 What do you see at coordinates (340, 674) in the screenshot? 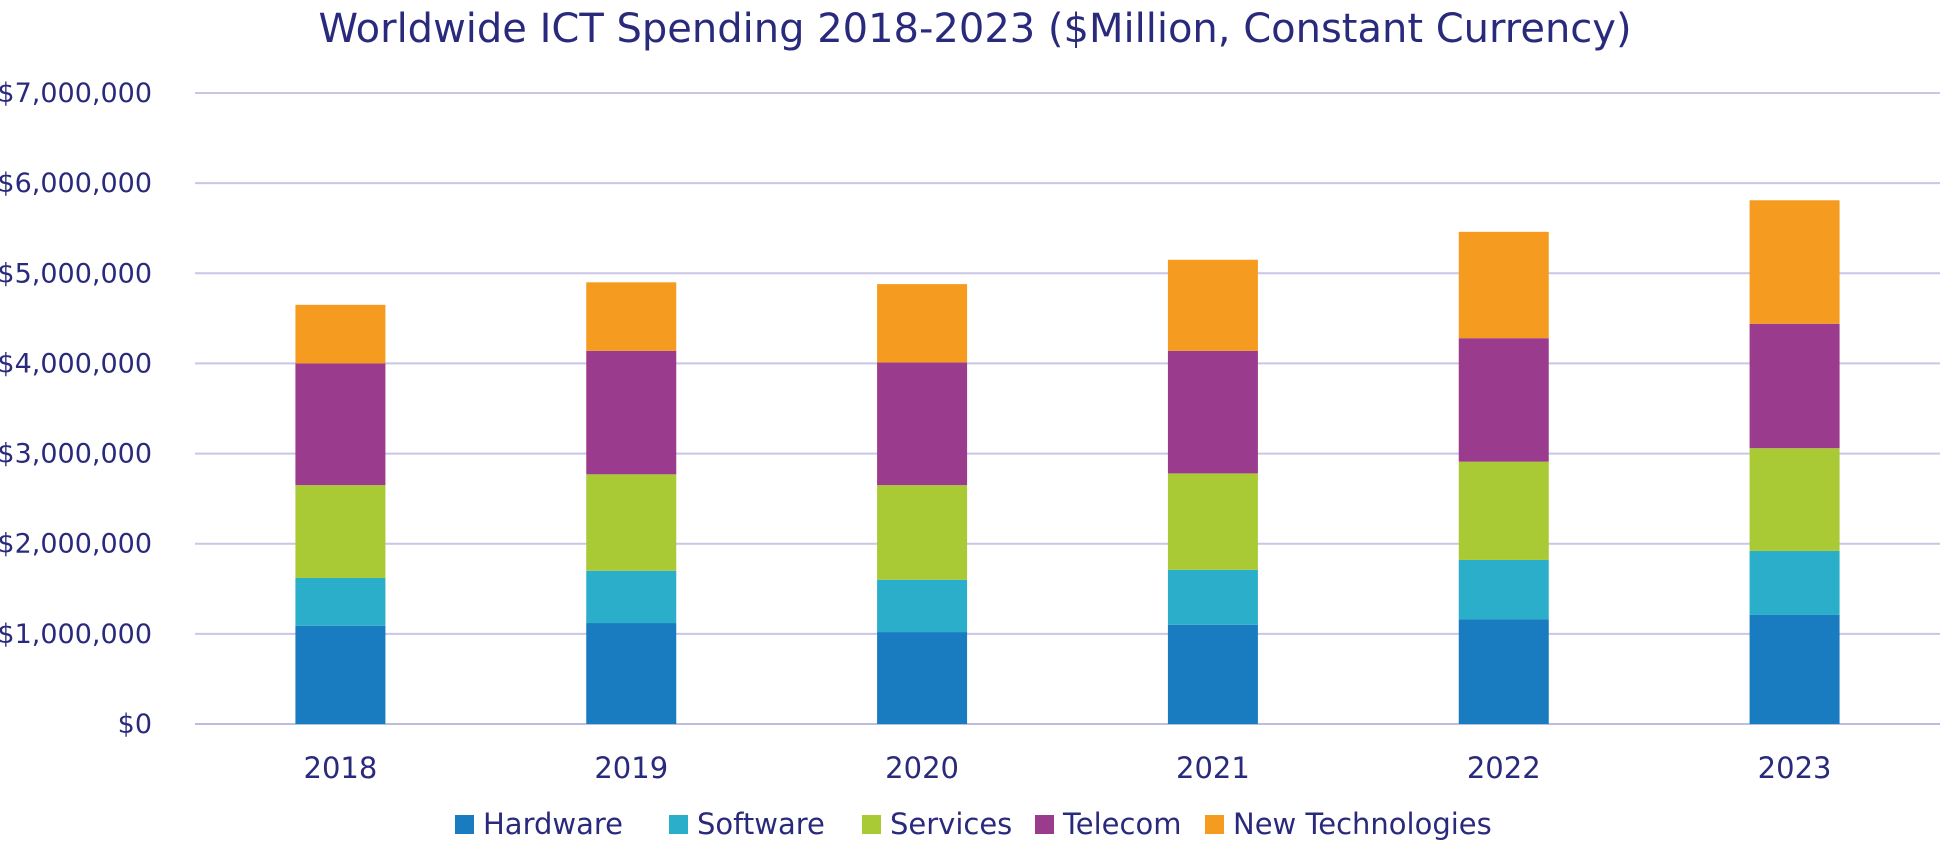
I see `bar-segment-hardware-2018` at bounding box center [340, 674].